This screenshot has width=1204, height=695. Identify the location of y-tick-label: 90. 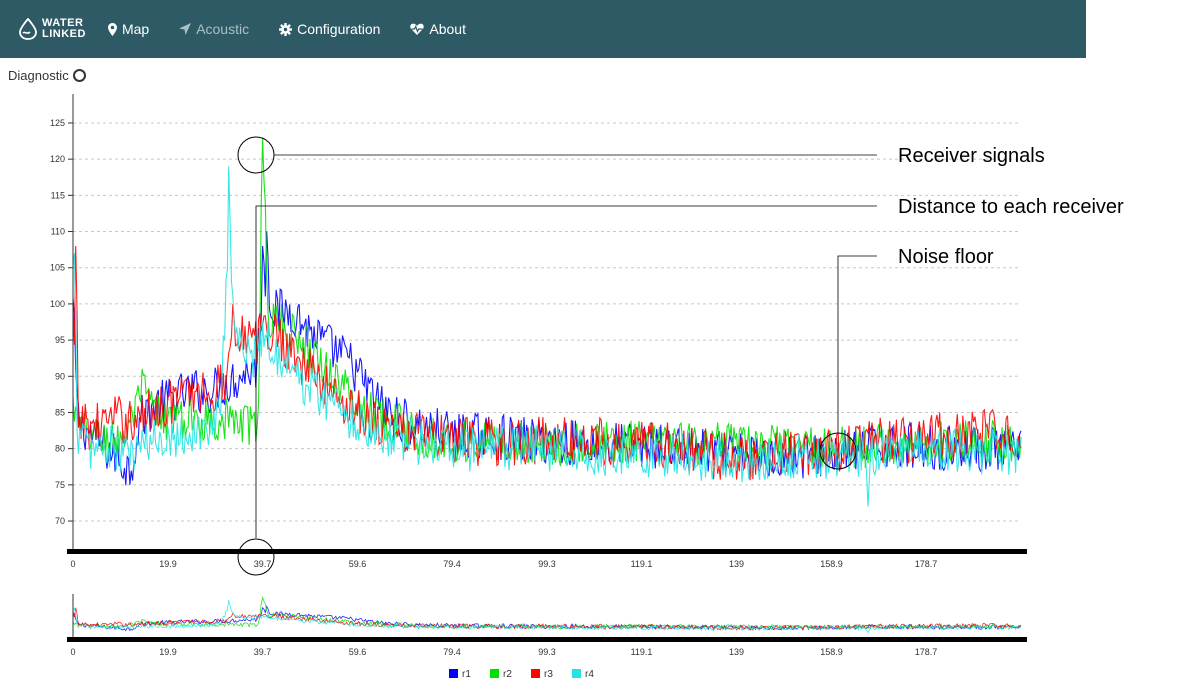
(60, 376).